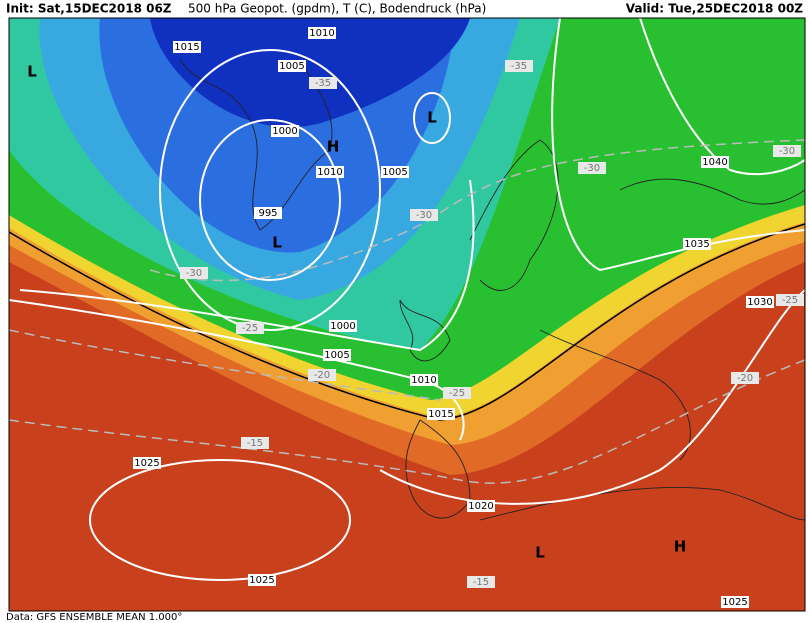 This screenshot has height=623, width=809. I want to click on valid-time: Valid: Tue,25DEC2018 00Z, so click(715, 9).